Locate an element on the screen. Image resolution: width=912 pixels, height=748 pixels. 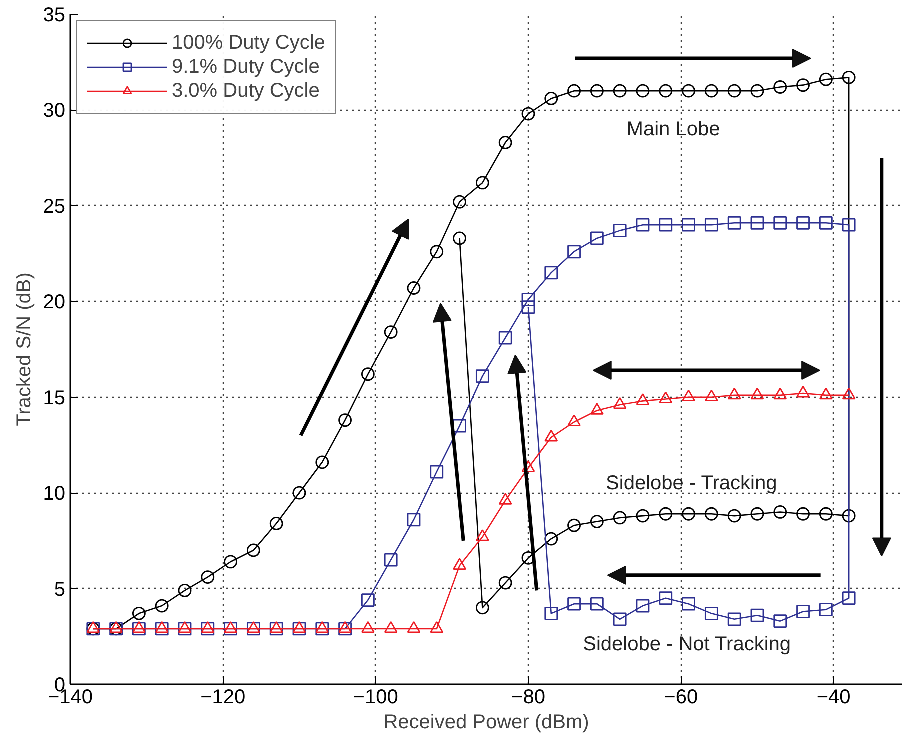
y-tick-label: 20 is located at coordinates (54, 303).